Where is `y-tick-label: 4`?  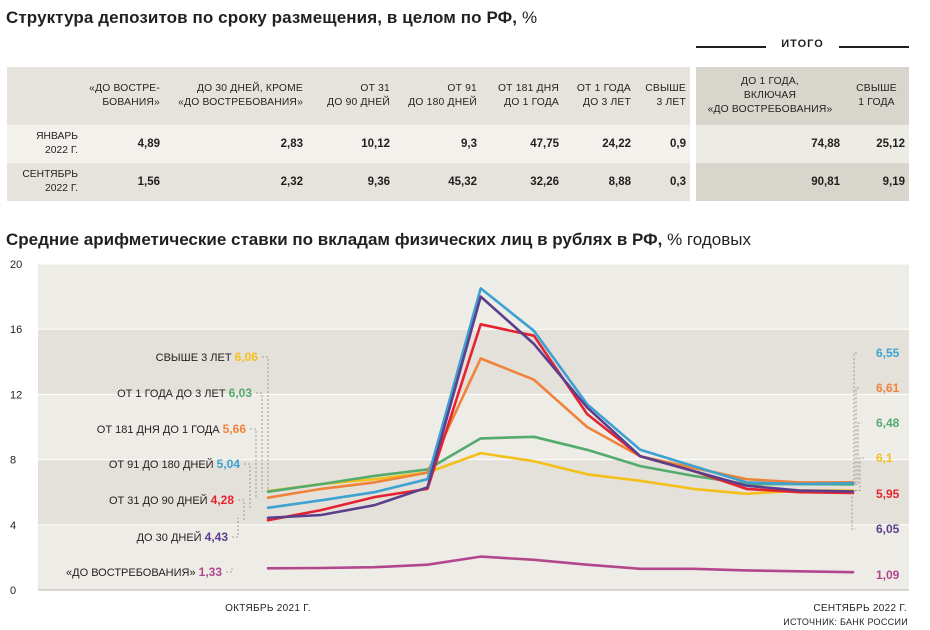
y-tick-label: 4 is located at coordinates (13, 526).